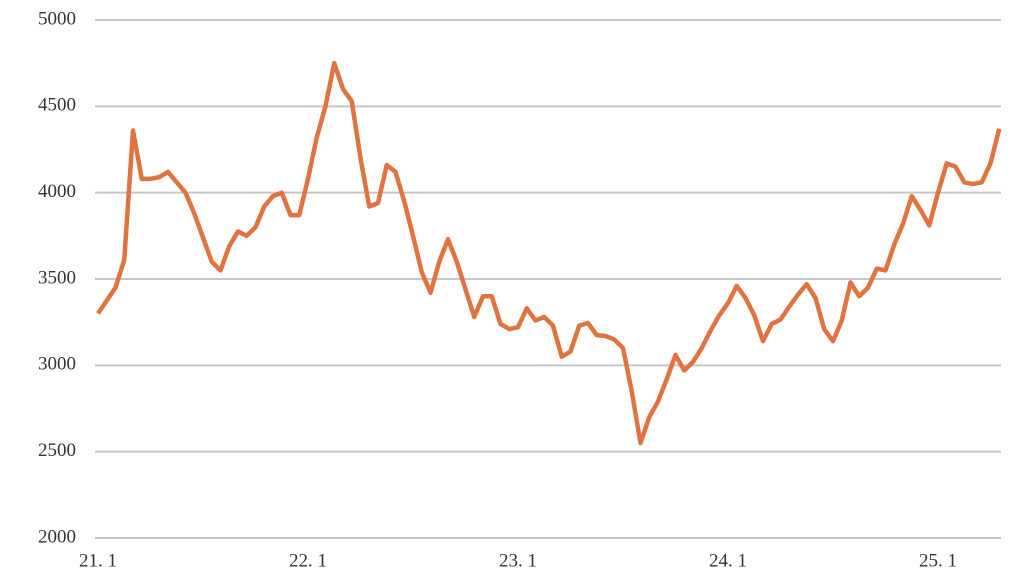  What do you see at coordinates (308, 560) in the screenshot?
I see `x-tick-label: 22. 1` at bounding box center [308, 560].